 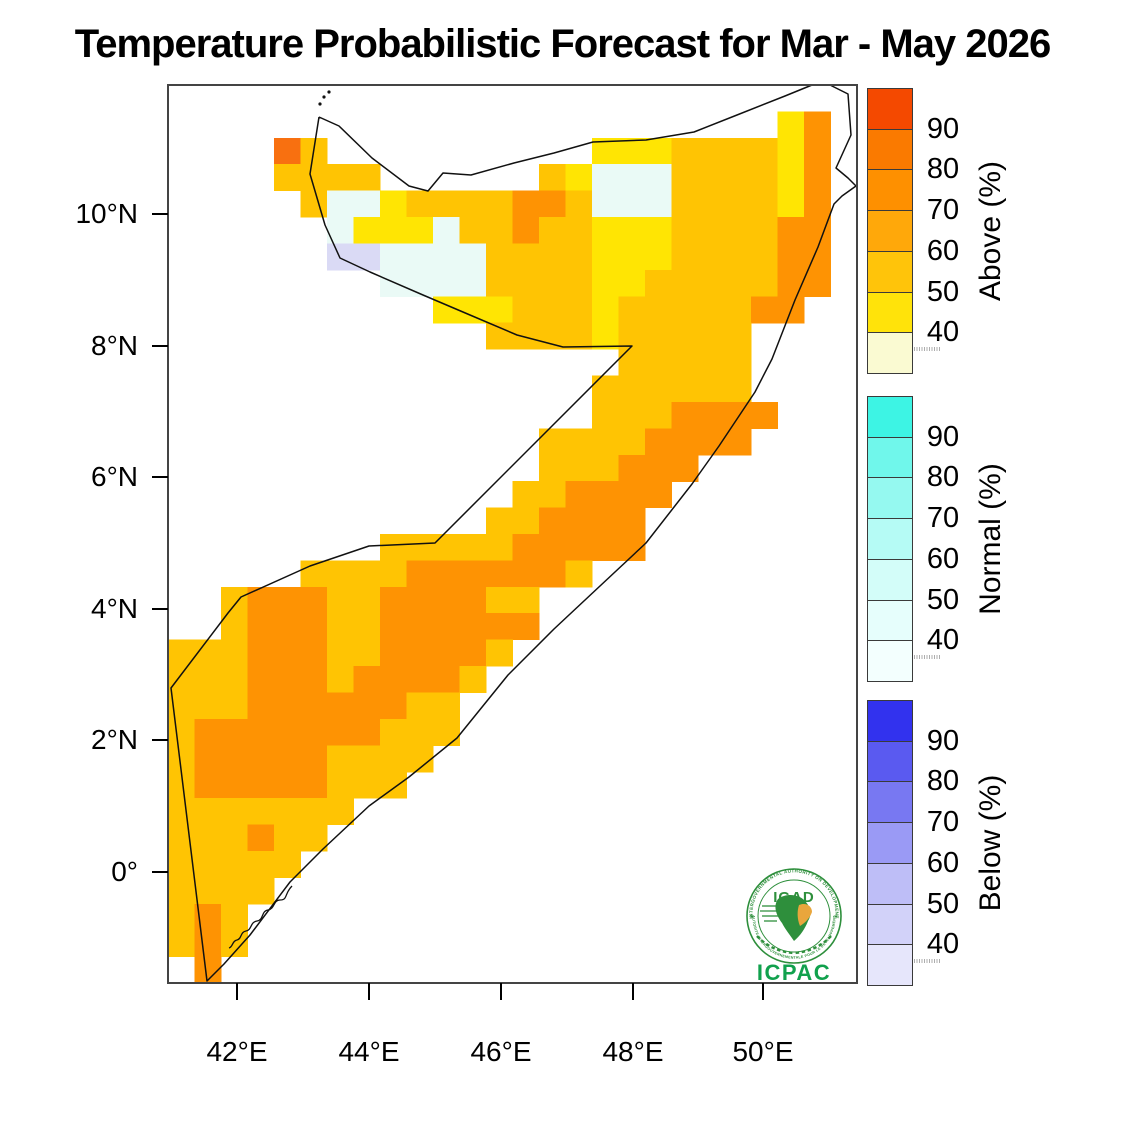 What do you see at coordinates (124, 871) in the screenshot?
I see `lat-tick-label: 0°` at bounding box center [124, 871].